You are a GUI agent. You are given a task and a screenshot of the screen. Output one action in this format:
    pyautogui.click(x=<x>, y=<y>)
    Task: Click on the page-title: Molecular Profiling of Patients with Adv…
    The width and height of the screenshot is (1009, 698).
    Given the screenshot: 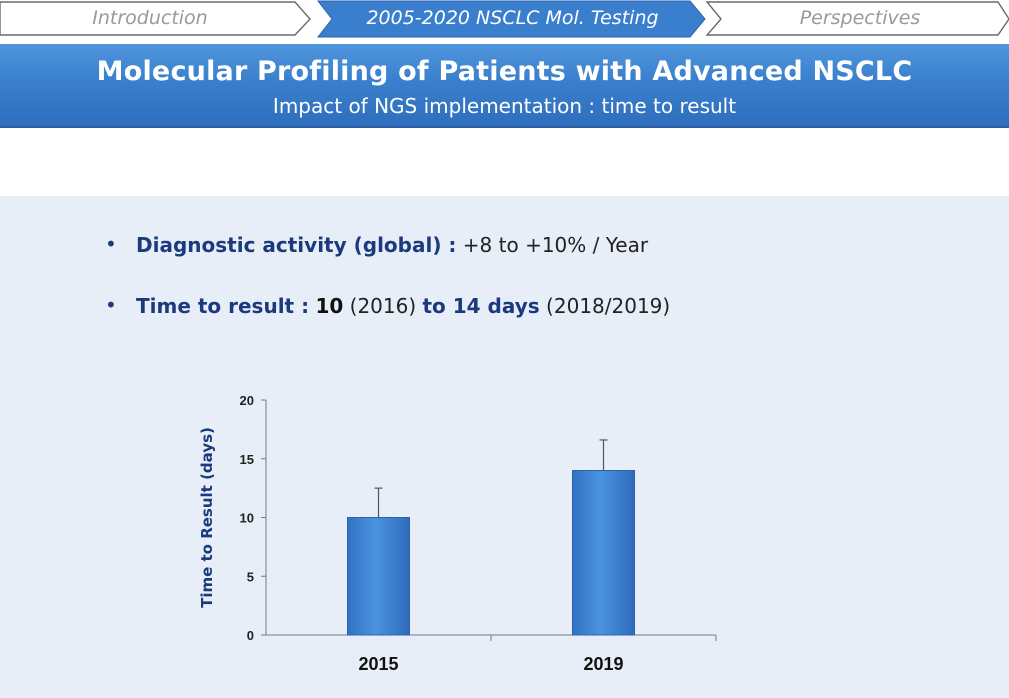 What is the action you would take?
    pyautogui.click(x=504, y=71)
    